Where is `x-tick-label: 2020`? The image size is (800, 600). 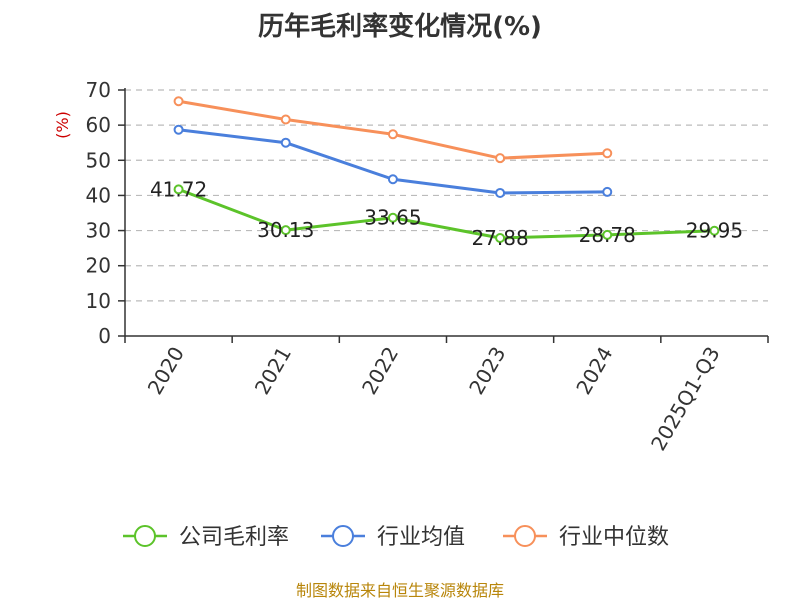
x-tick-label: 2020 is located at coordinates (166, 371).